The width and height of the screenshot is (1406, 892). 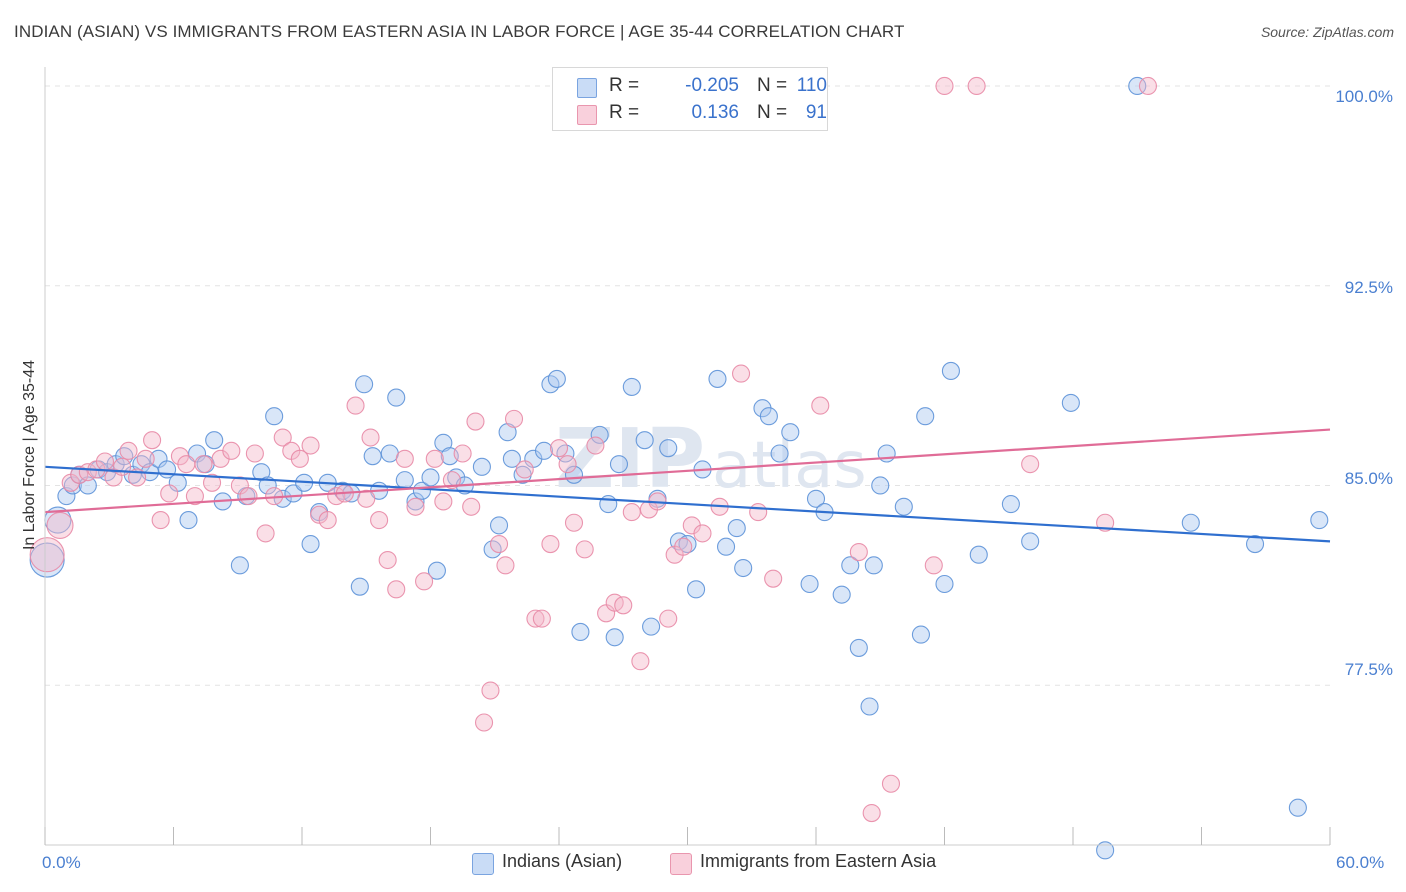 What do you see at coordinates (711, 459) in the screenshot?
I see `watermark: ZIP atlas` at bounding box center [711, 459].